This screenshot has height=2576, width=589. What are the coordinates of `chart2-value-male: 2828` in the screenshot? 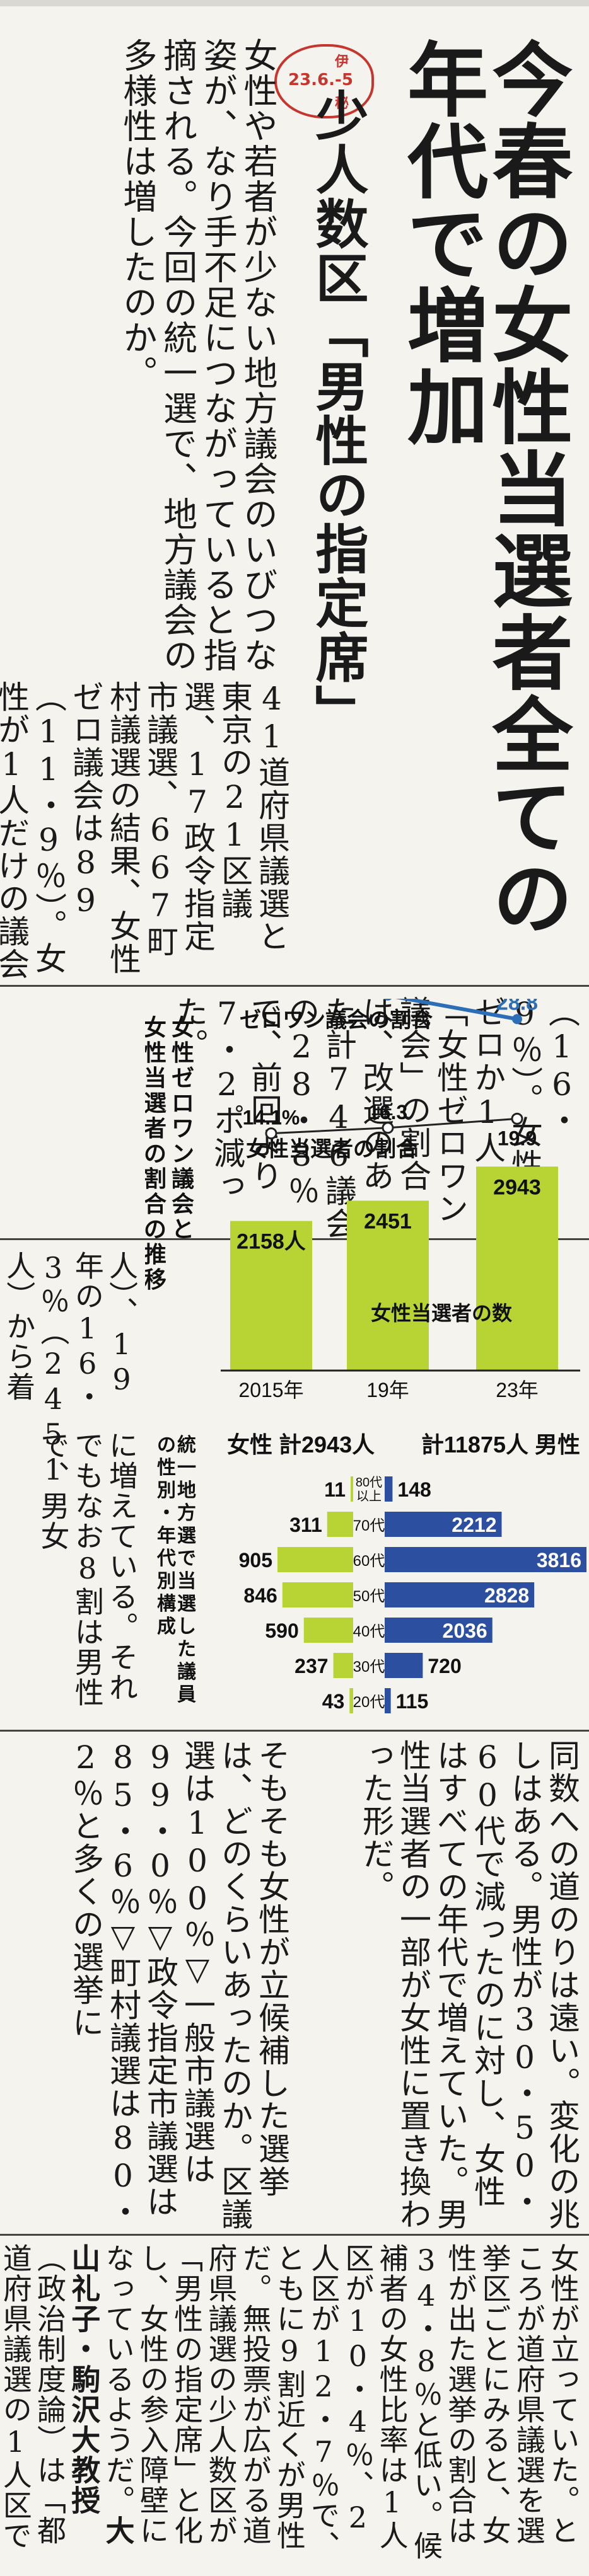 It's located at (507, 1595).